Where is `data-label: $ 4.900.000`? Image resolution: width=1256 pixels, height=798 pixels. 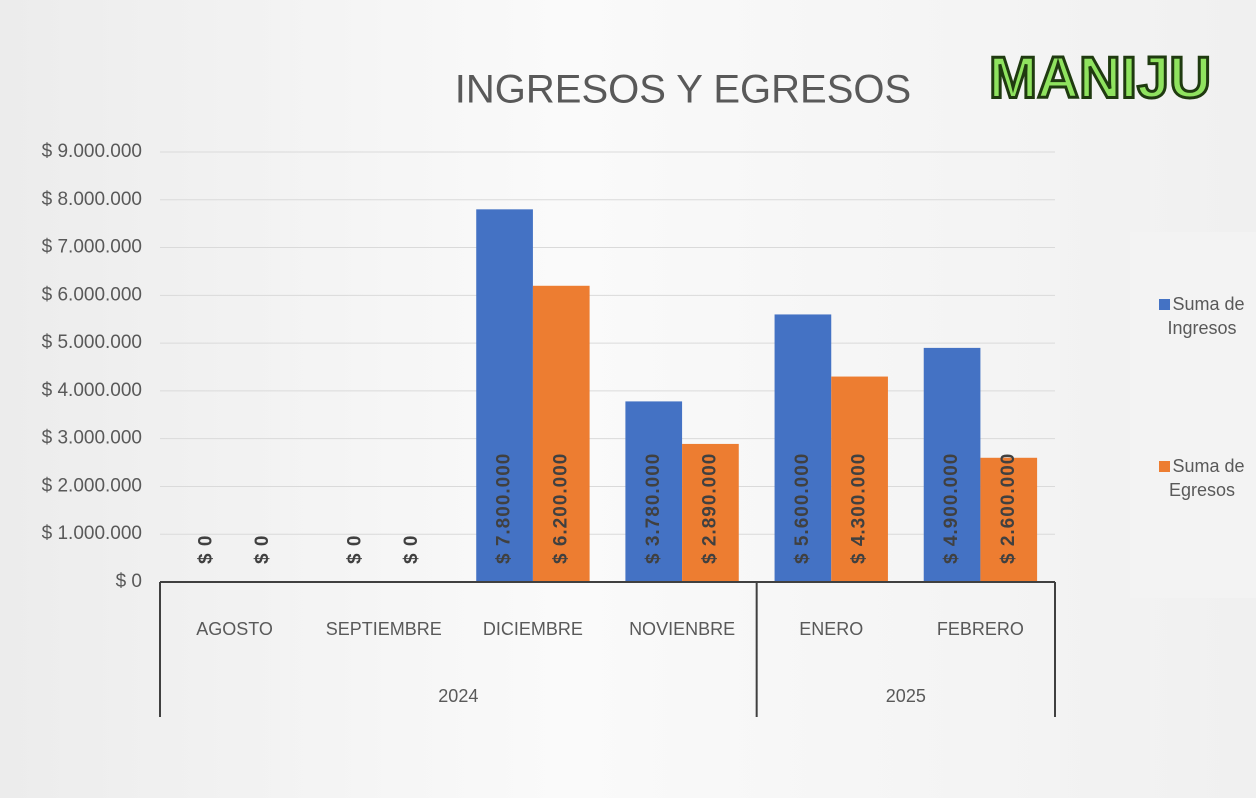
data-label: $ 4.900.000 is located at coordinates (951, 508).